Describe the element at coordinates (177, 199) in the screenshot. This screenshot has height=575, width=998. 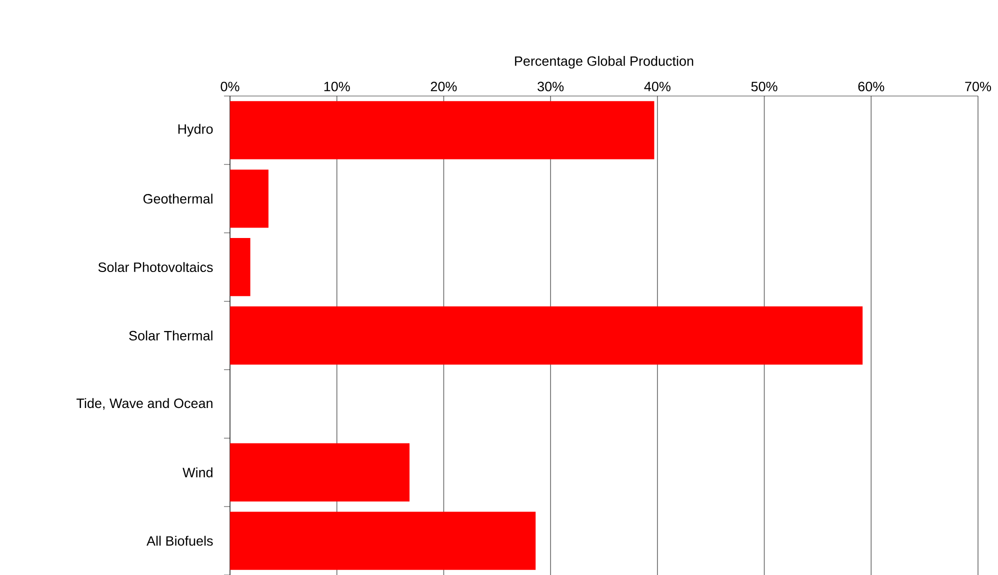
I see `y-tick-label: Geothermal` at that location.